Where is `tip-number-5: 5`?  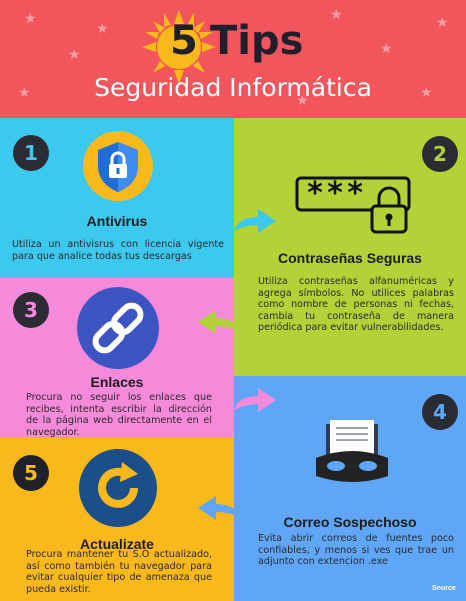
tip-number-5: 5 is located at coordinates (31, 473).